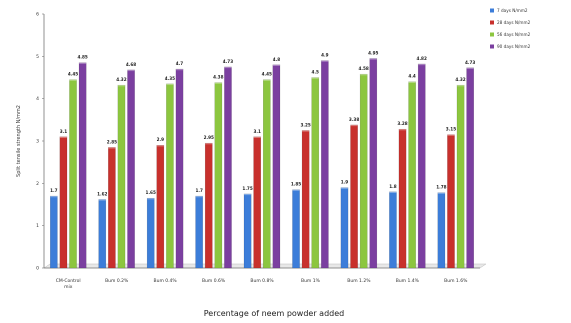 This screenshot has width=571, height=323. Describe the element at coordinates (402, 123) in the screenshot. I see `data-label: 3.28` at that location.